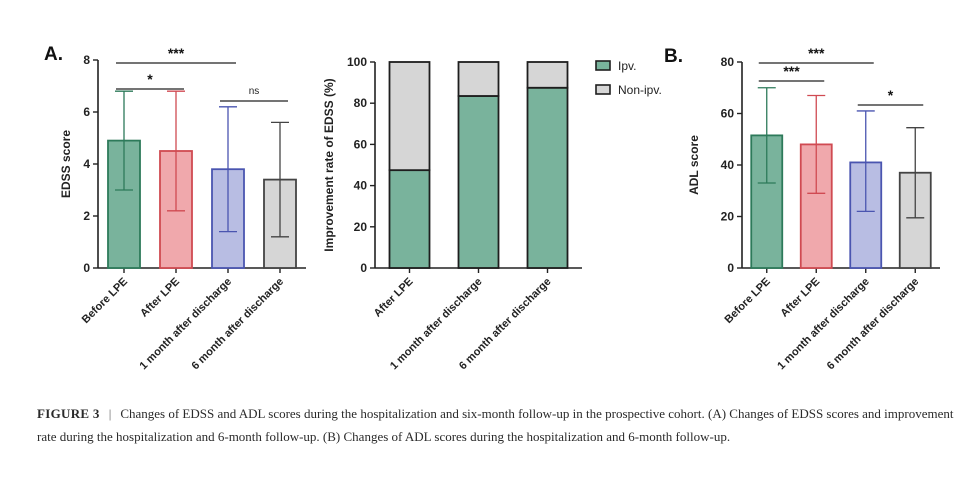 The height and width of the screenshot is (494, 974). I want to click on y-tick-label: 100, so click(357, 62).